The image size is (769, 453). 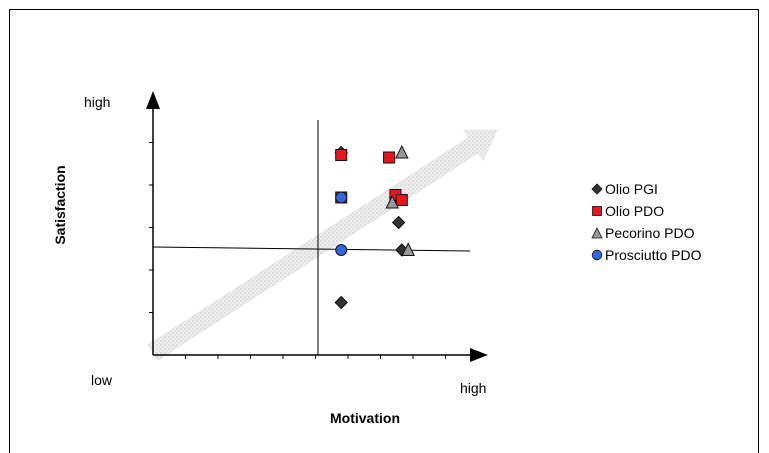 I want to click on y-axis-high-label: high, so click(x=97, y=102).